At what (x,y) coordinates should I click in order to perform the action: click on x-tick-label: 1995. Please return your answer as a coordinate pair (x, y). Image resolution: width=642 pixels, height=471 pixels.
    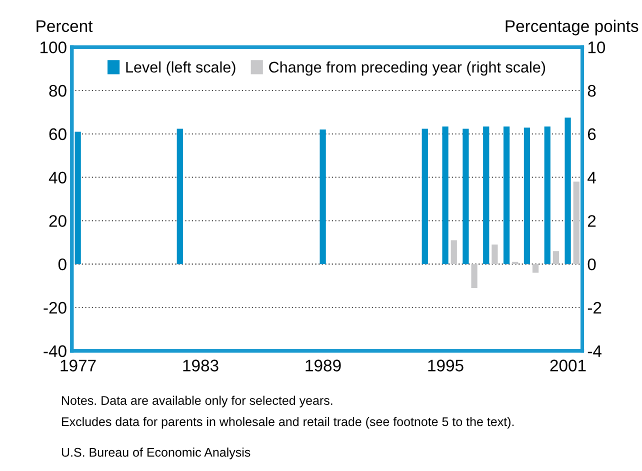
    Looking at the image, I should click on (446, 366).